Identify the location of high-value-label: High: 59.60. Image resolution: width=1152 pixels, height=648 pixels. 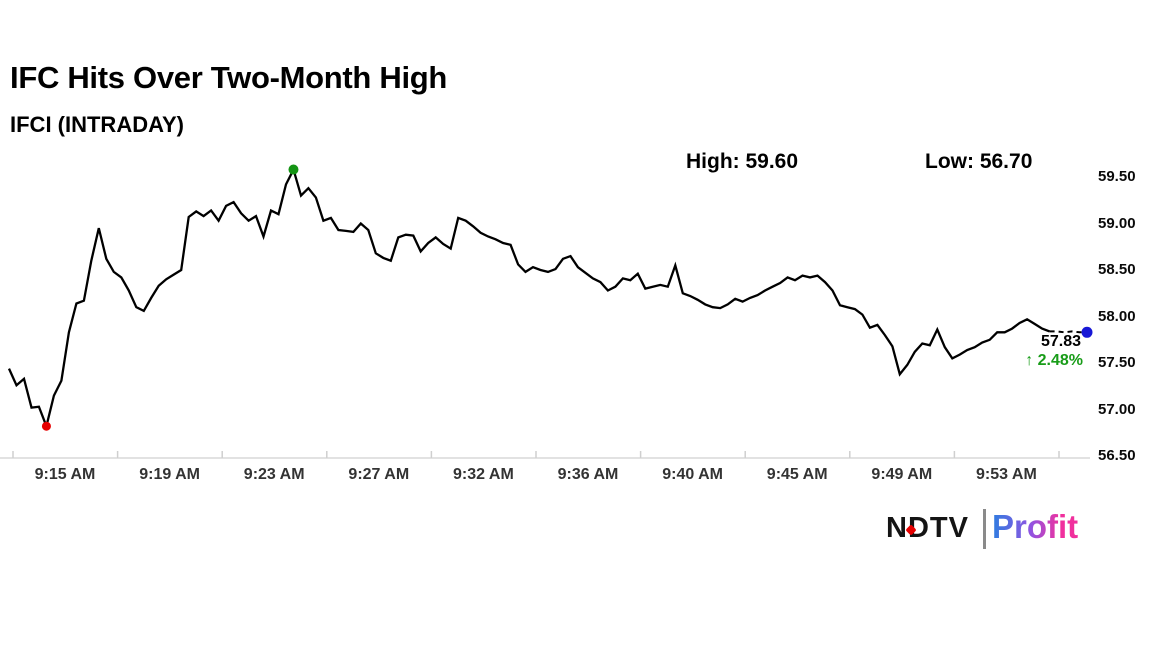
(742, 161).